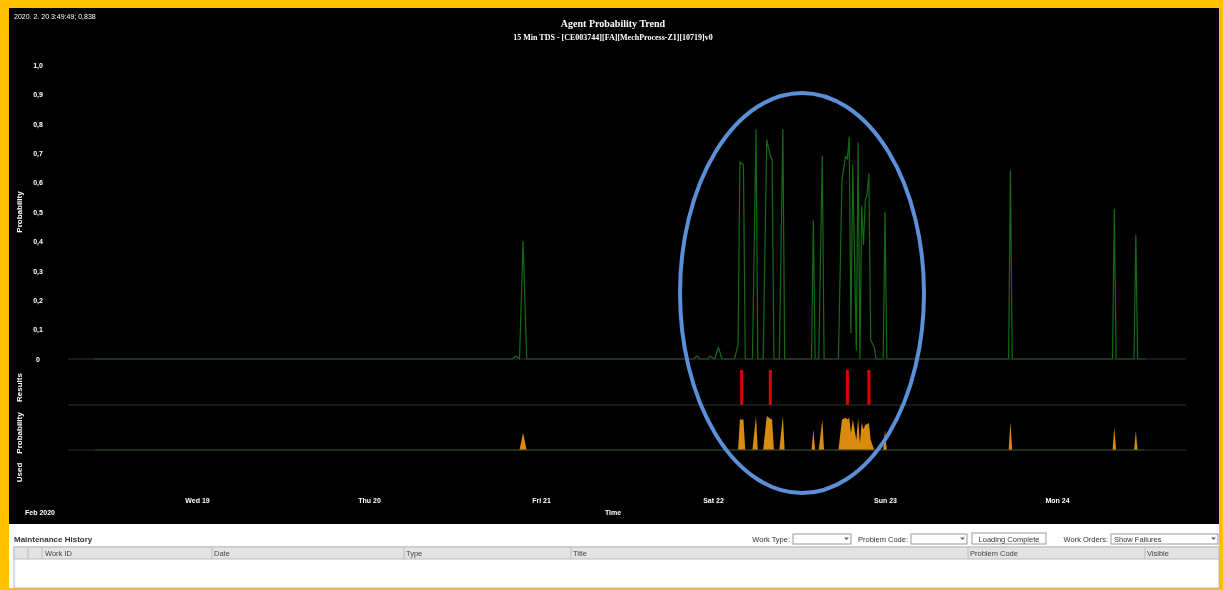  What do you see at coordinates (19, 472) in the screenshot?
I see `text: Used` at bounding box center [19, 472].